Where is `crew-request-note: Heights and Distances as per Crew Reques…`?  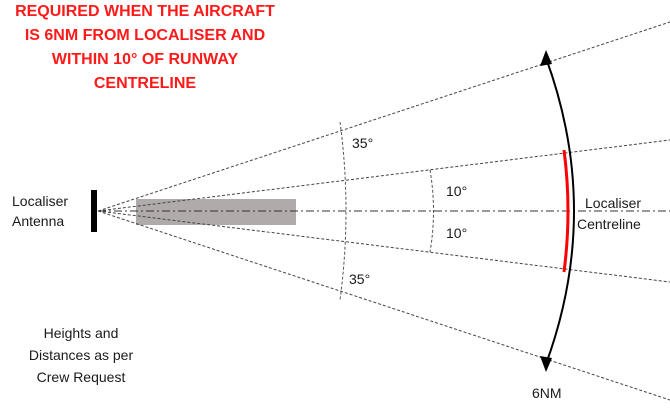
crew-request-note: Heights and Distances as per Crew Reques… is located at coordinates (81, 355).